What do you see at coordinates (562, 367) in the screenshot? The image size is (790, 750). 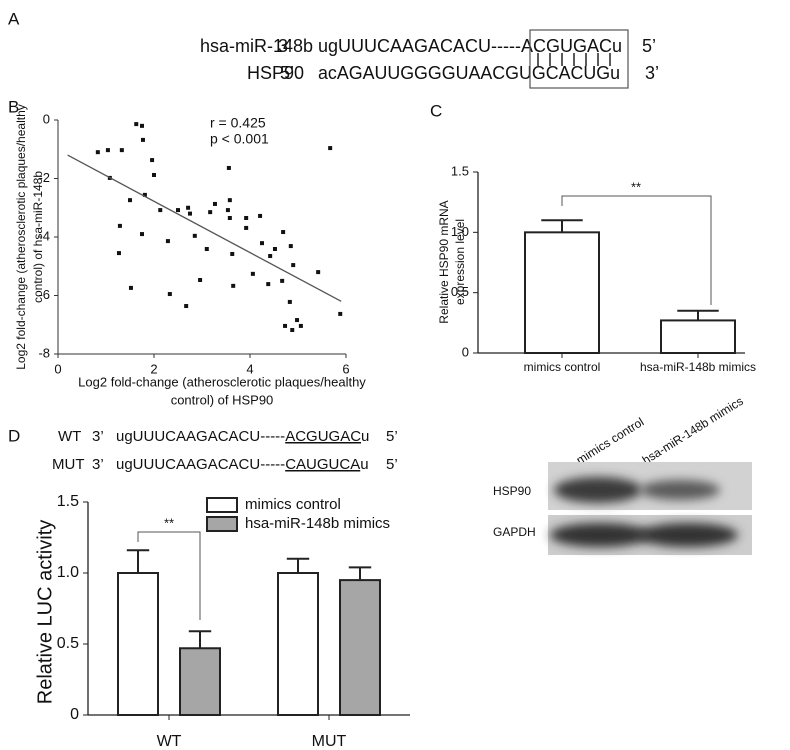 I see `x-tick-label: mimics control` at bounding box center [562, 367].